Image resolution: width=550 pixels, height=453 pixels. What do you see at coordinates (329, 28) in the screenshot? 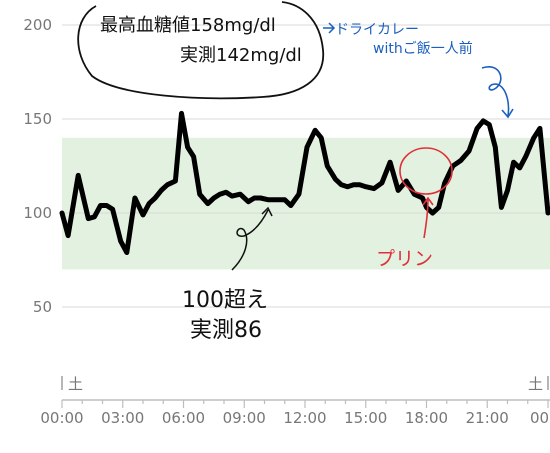
I see `curry-arrow-small` at bounding box center [329, 28].